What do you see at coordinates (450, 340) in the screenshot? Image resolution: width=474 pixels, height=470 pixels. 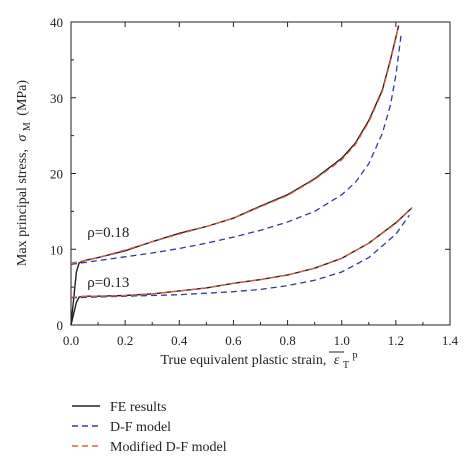 I see `x-tick-label: 1.4` at bounding box center [450, 340].